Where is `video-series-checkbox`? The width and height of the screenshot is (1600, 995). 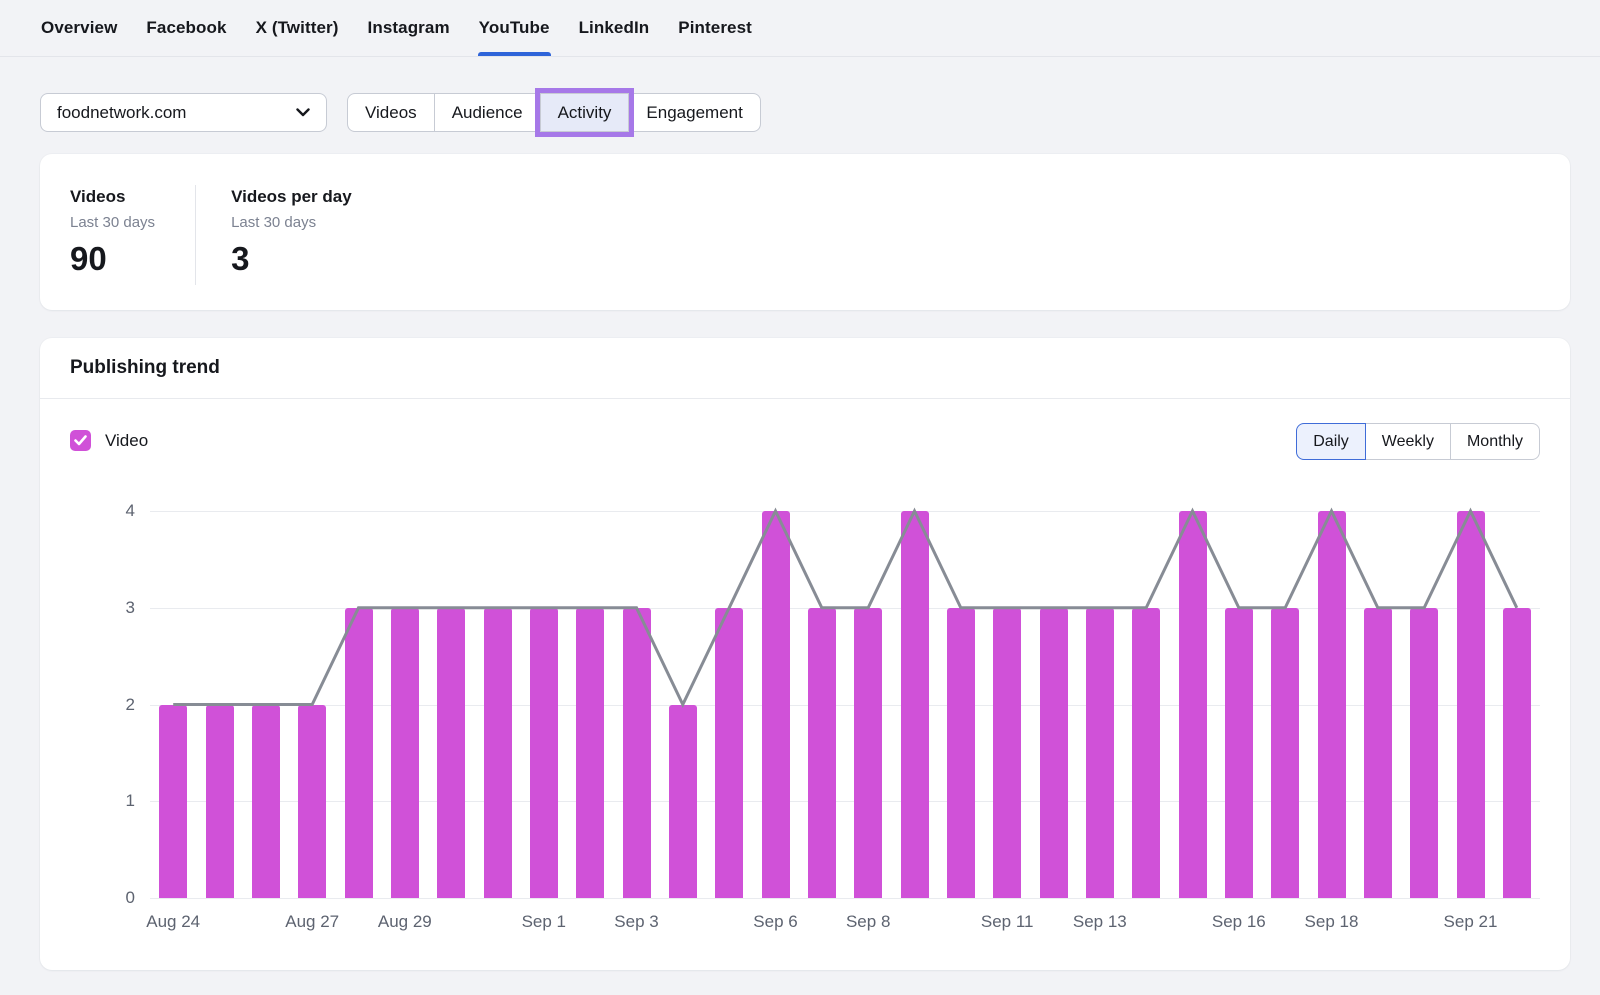
video-series-checkbox is located at coordinates (80, 440).